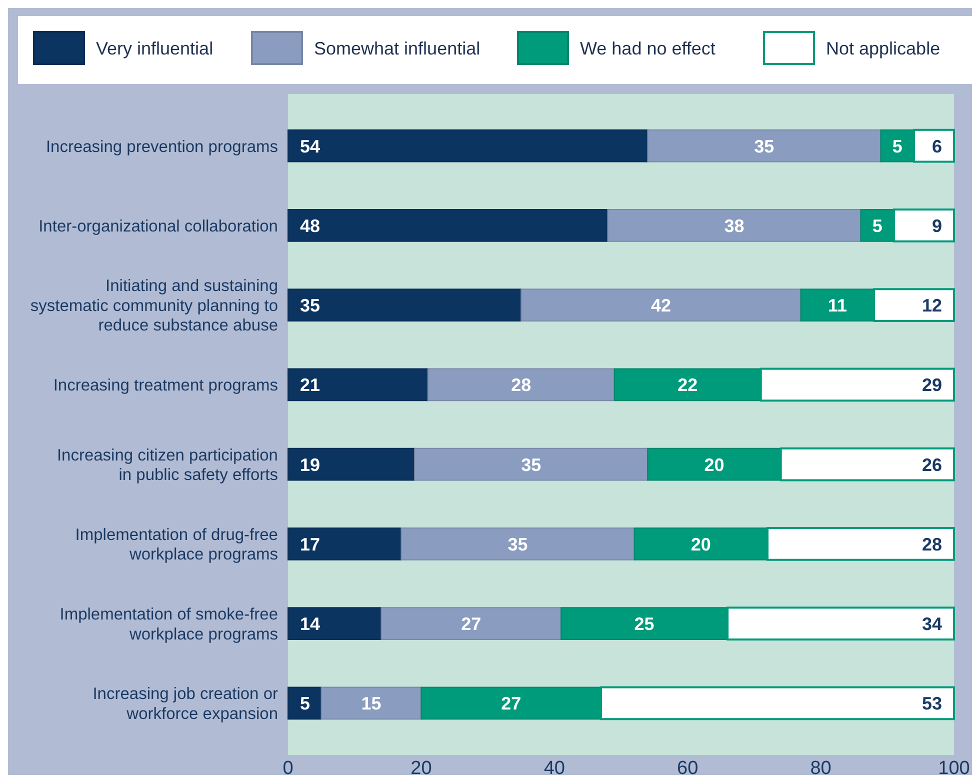 This screenshot has height=783, width=980. I want to click on x-tick-label: 100, so click(954, 768).